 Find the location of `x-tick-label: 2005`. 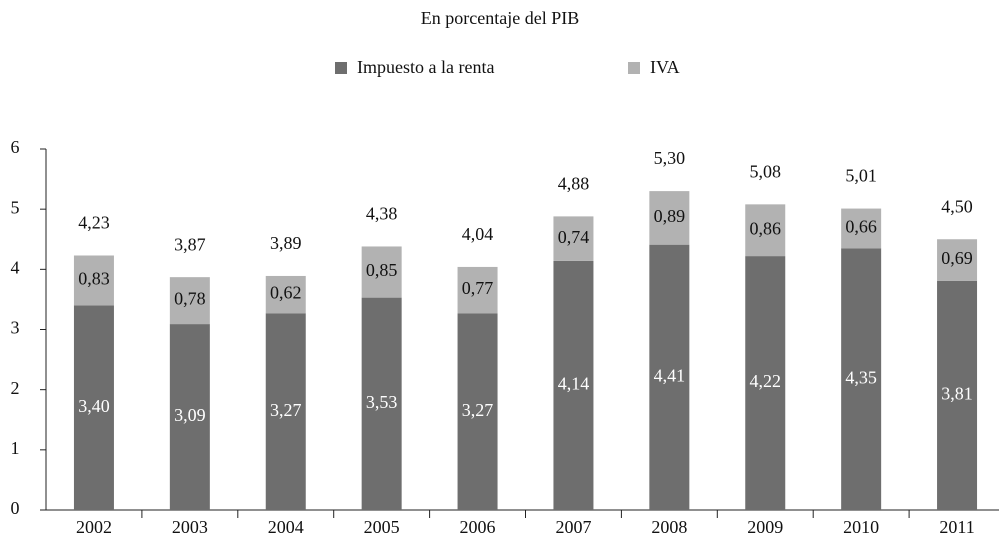

x-tick-label: 2005 is located at coordinates (382, 527).